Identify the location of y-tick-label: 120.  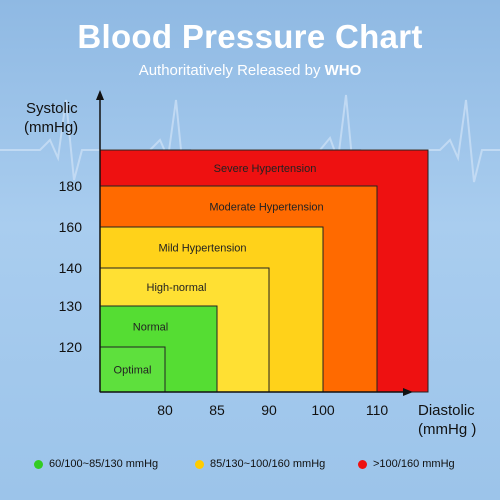
(71, 347).